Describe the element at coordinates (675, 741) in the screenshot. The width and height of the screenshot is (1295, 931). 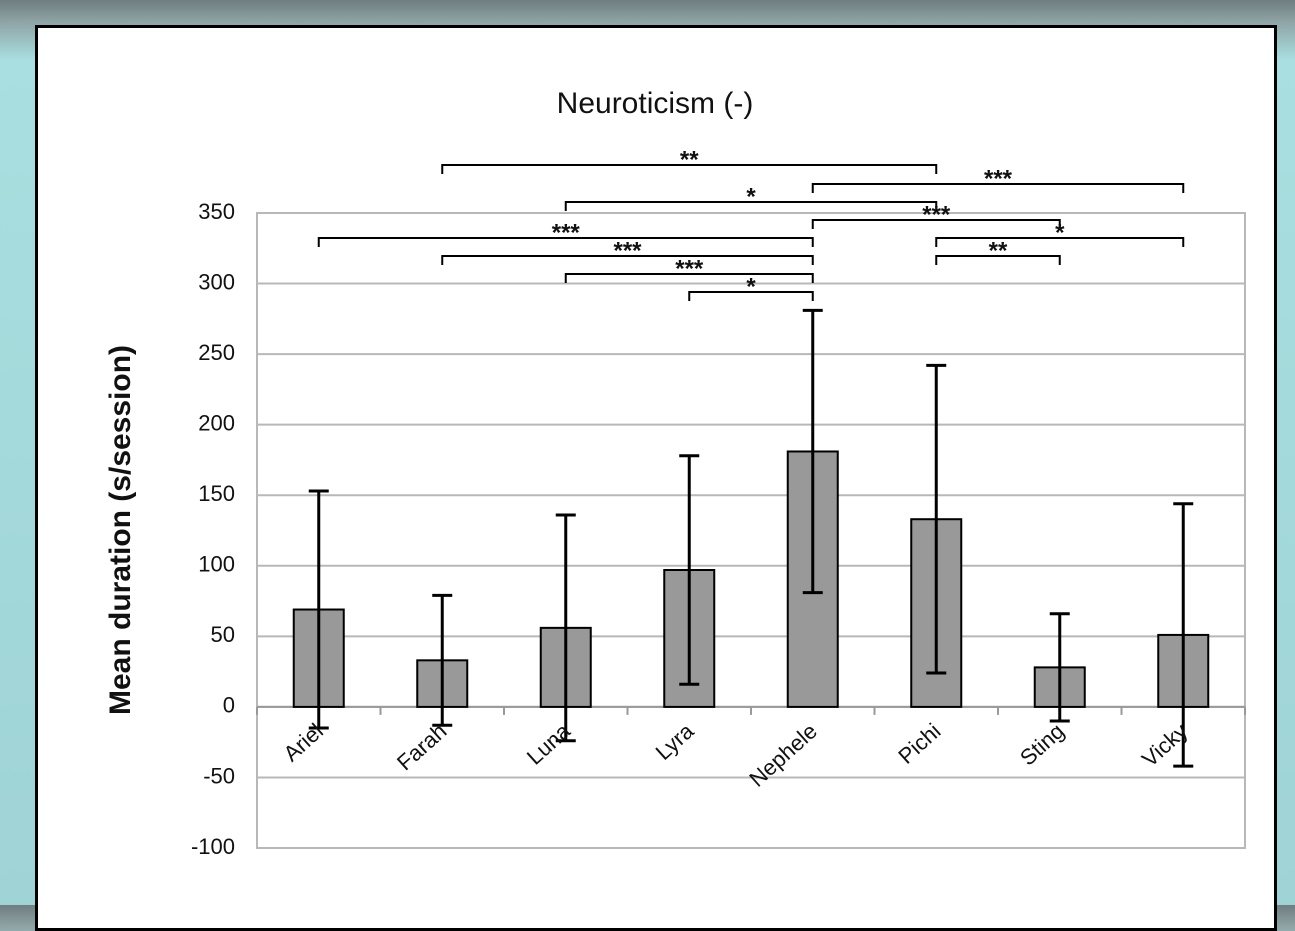
I see `x-tick-label: Lyra` at that location.